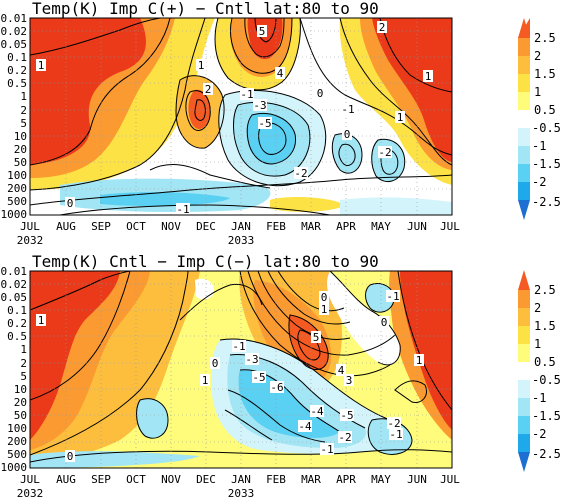 Image resolution: width=564 pixels, height=502 pixels. What do you see at coordinates (426, 350) in the screenshot?
I see `bot-warm-right-core` at bounding box center [426, 350].